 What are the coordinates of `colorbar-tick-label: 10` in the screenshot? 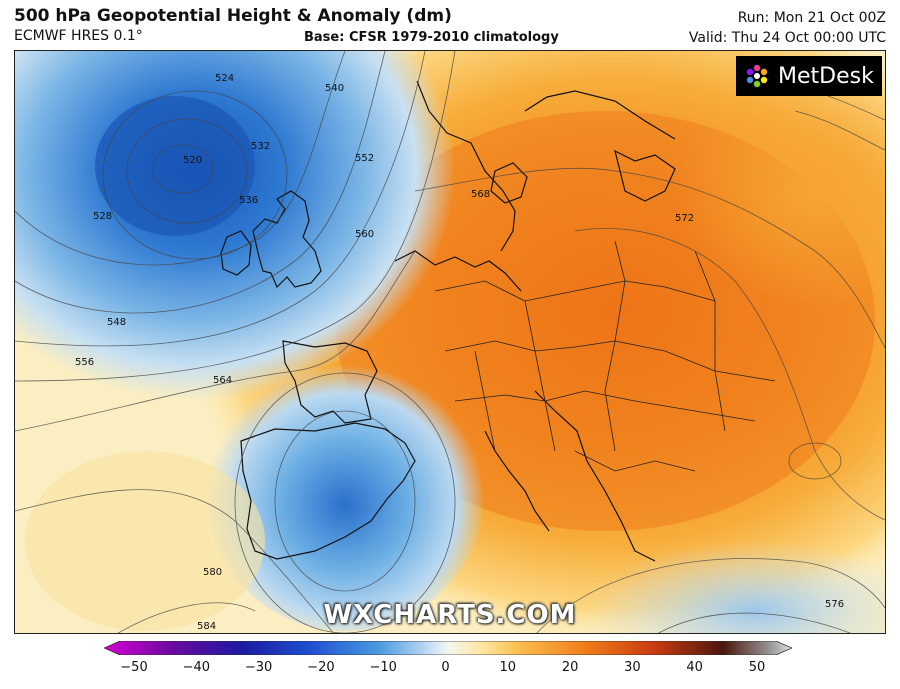 It's located at (508, 667).